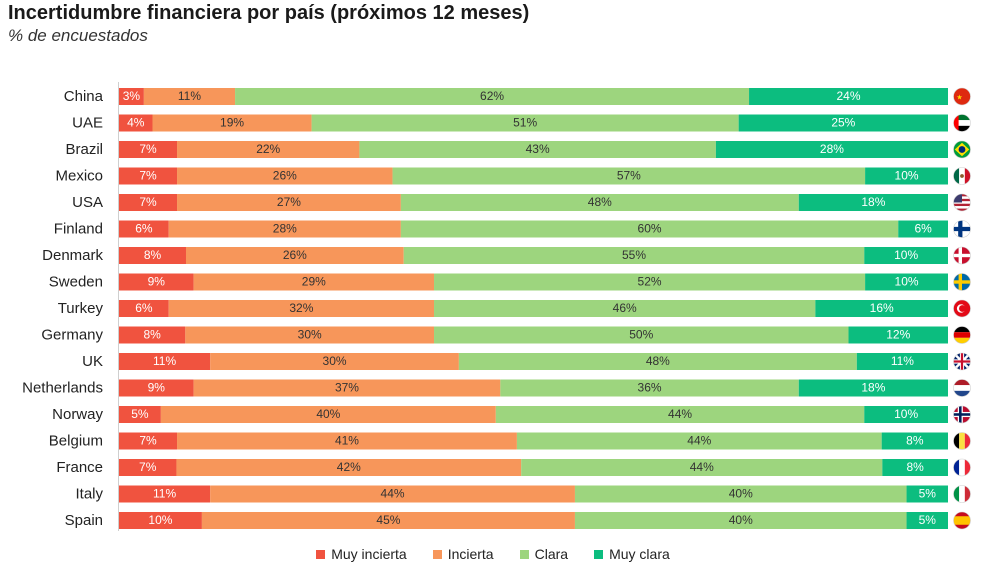  What do you see at coordinates (962, 361) in the screenshot?
I see `uk-flag-icon` at bounding box center [962, 361].